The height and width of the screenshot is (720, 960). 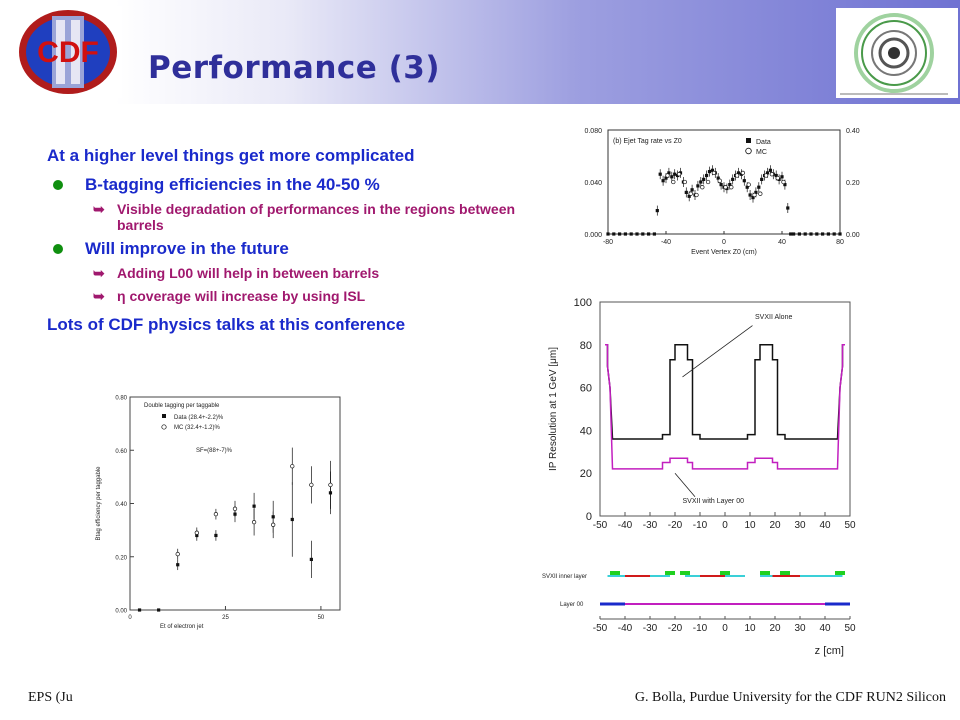 What do you see at coordinates (50, 697) in the screenshot?
I see `footer-left: EPS (Ju` at bounding box center [50, 697].